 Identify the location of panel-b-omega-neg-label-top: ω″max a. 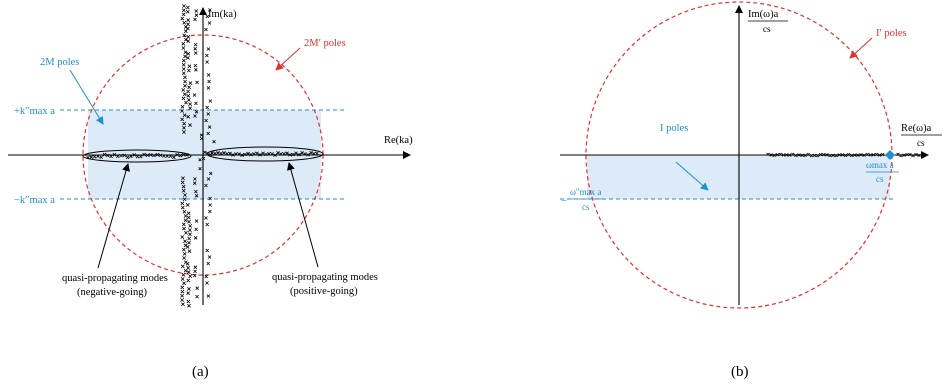
(585, 192).